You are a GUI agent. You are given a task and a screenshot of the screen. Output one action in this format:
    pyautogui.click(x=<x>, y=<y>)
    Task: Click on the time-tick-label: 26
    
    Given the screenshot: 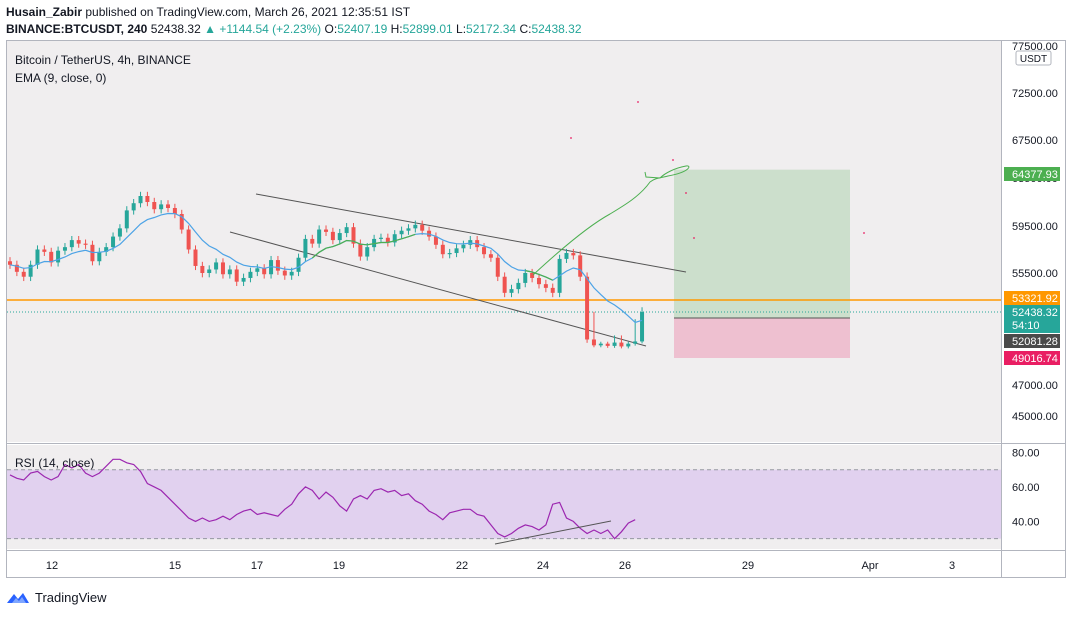 What is the action you would take?
    pyautogui.click(x=625, y=566)
    